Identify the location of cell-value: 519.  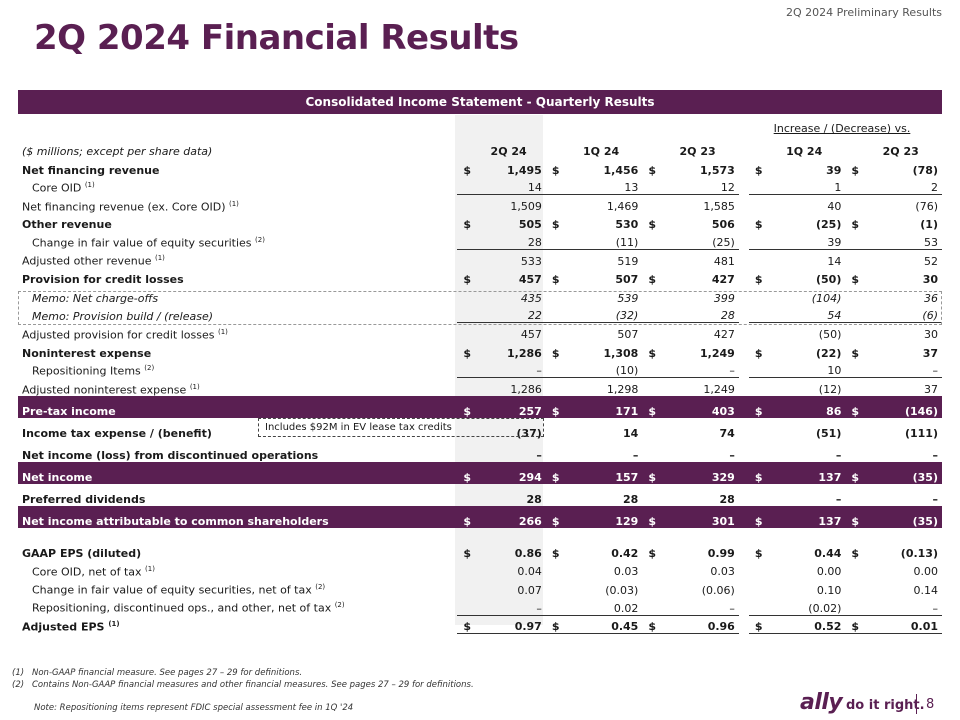
(601, 259).